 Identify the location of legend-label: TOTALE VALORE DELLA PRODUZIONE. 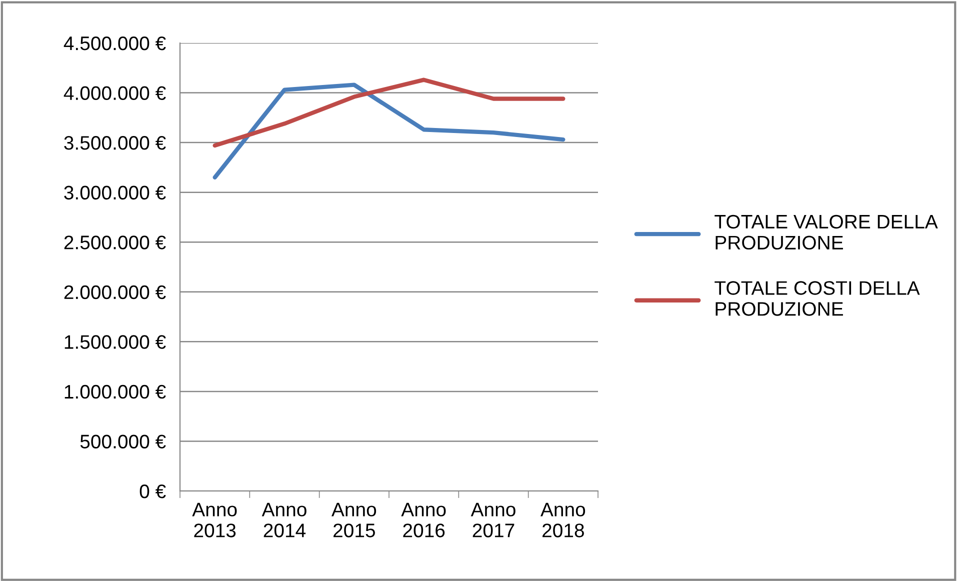
(826, 232).